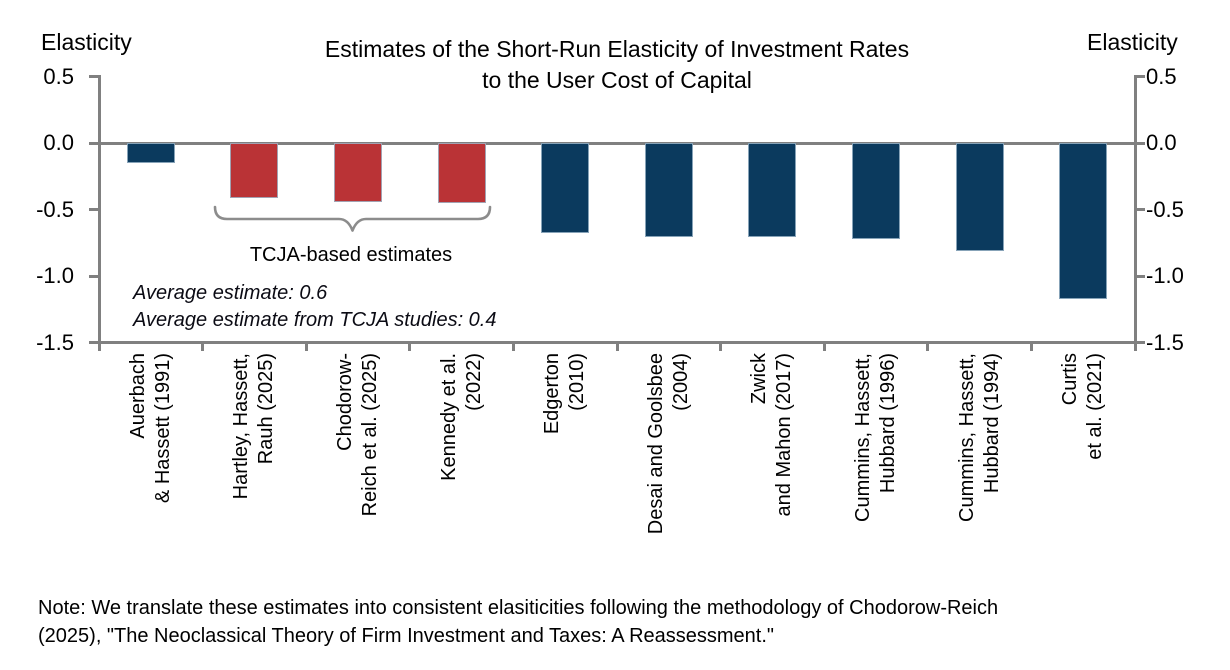 This screenshot has height=670, width=1230. What do you see at coordinates (875, 437) in the screenshot?
I see `category-label: Cummins, Hassett, Hubbard (1996)` at bounding box center [875, 437].